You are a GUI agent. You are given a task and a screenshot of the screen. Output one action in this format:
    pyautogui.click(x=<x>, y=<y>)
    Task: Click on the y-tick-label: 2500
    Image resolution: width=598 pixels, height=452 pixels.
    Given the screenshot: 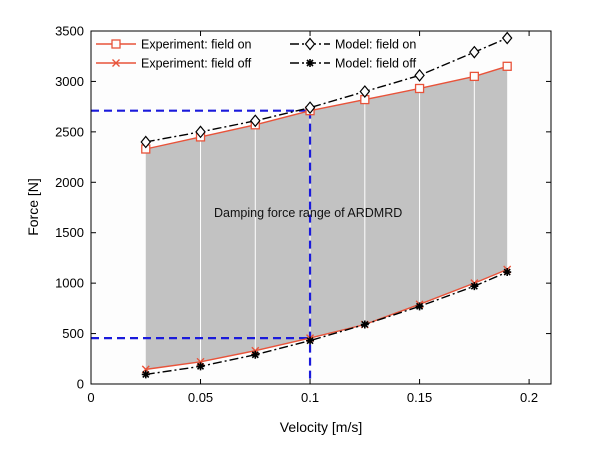 What is the action you would take?
    pyautogui.click(x=69, y=131)
    